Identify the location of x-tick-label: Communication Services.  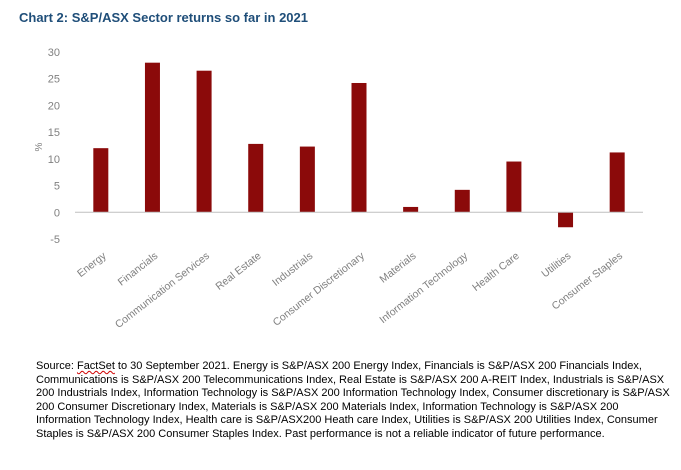
(162, 290).